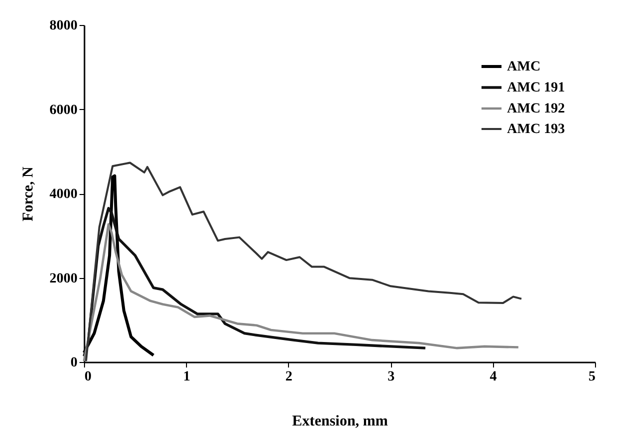 The image size is (641, 440). I want to click on x-tick-label: 3, so click(391, 377).